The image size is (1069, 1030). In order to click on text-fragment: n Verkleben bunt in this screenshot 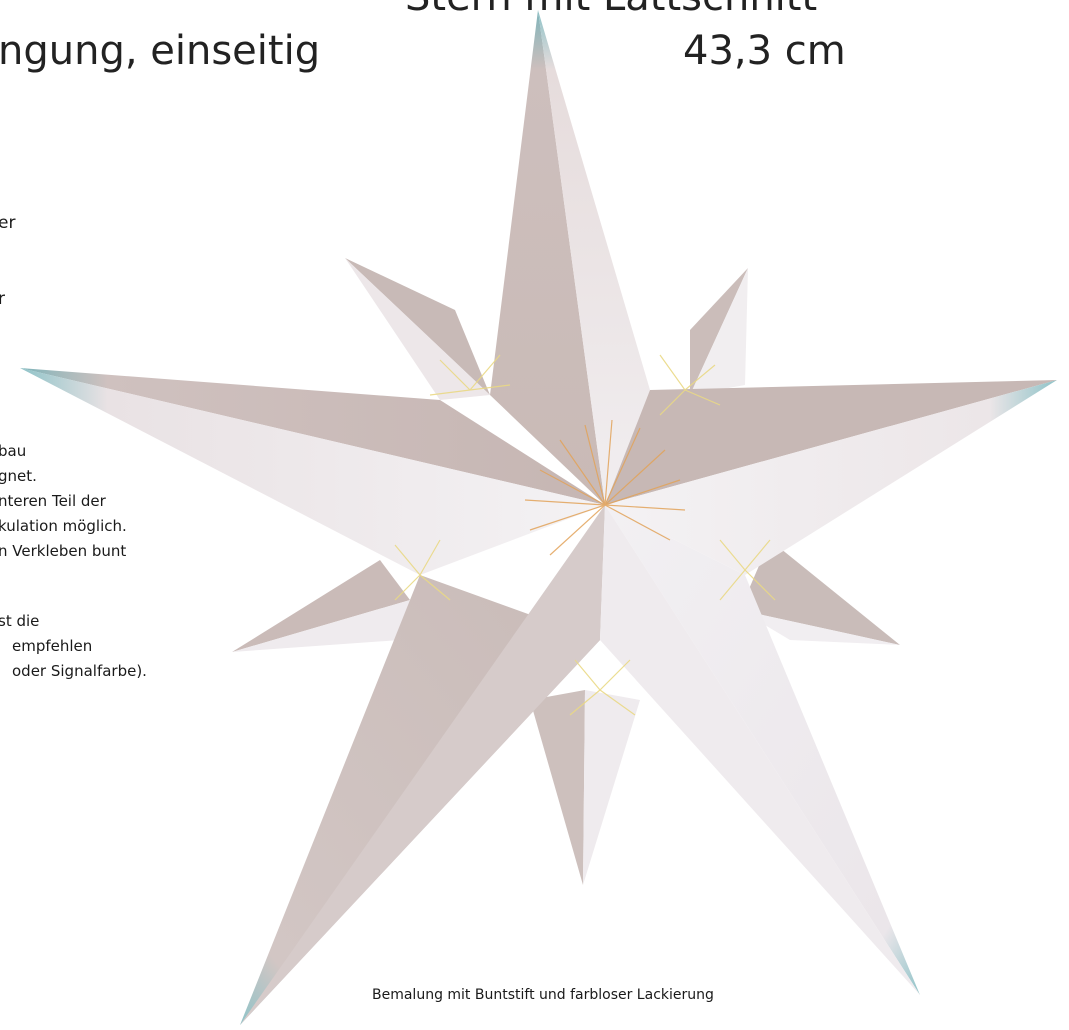, I will do `click(63, 551)`.